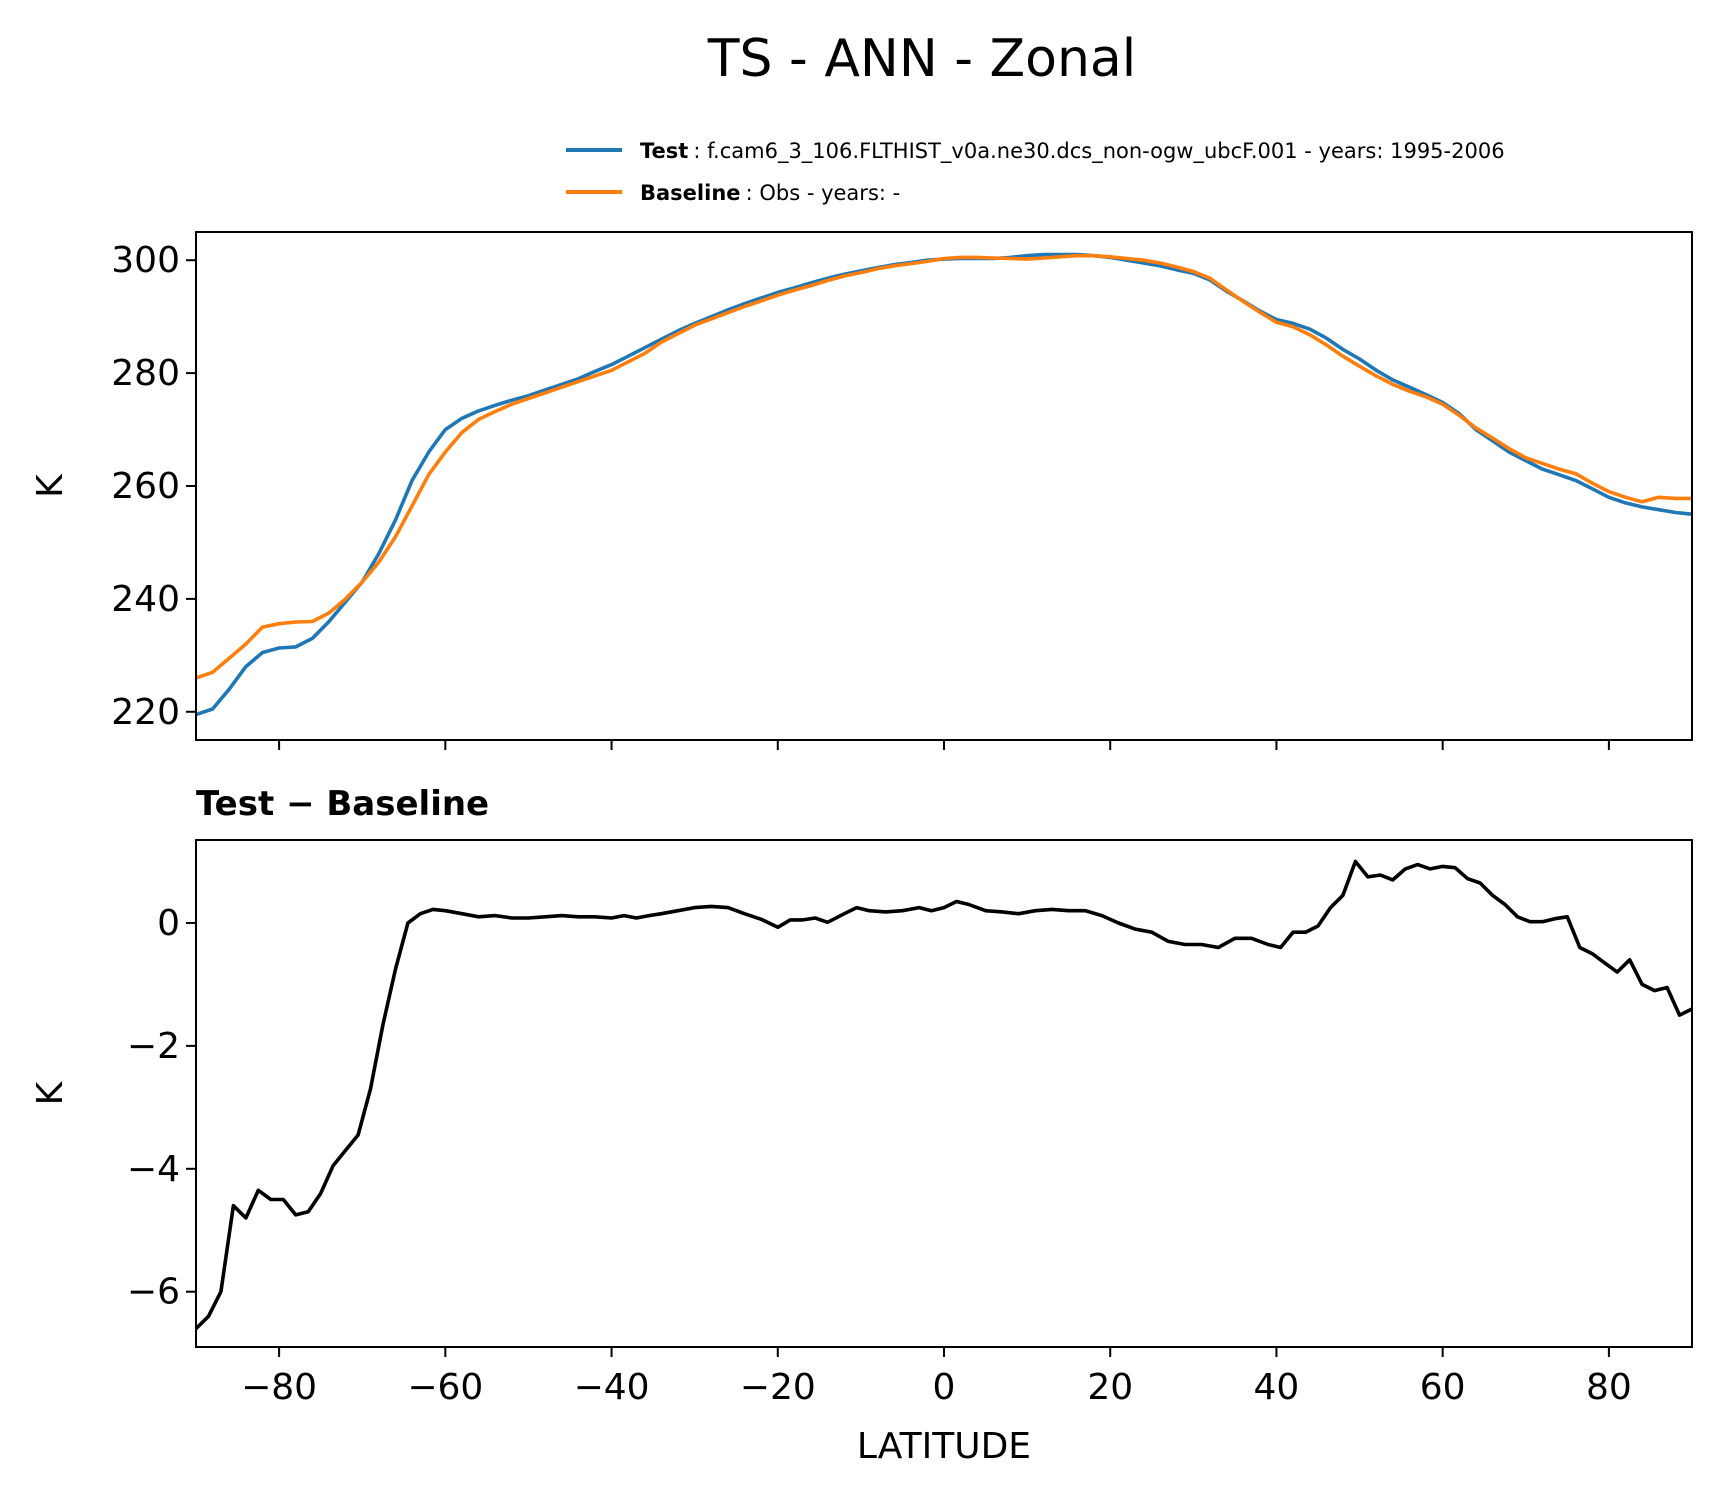 The image size is (1713, 1496). What do you see at coordinates (664, 151) in the screenshot?
I see `legend-name-test: Test` at bounding box center [664, 151].